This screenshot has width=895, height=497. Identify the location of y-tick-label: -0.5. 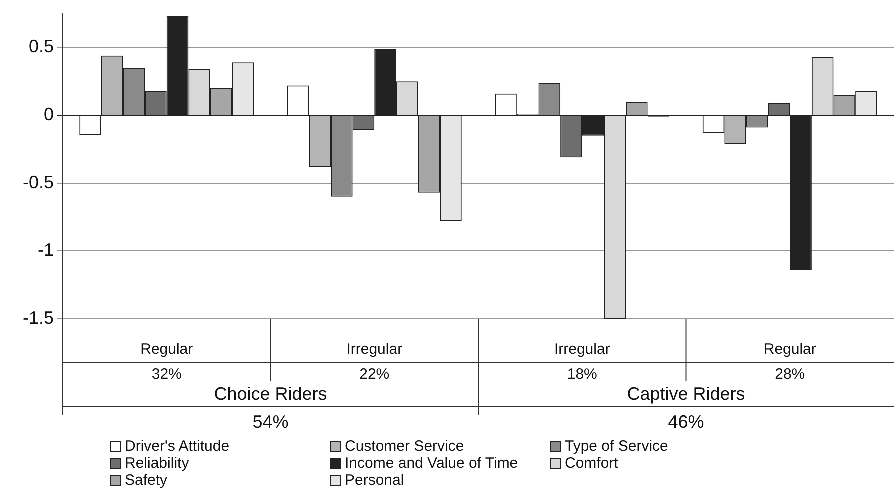
(38, 182).